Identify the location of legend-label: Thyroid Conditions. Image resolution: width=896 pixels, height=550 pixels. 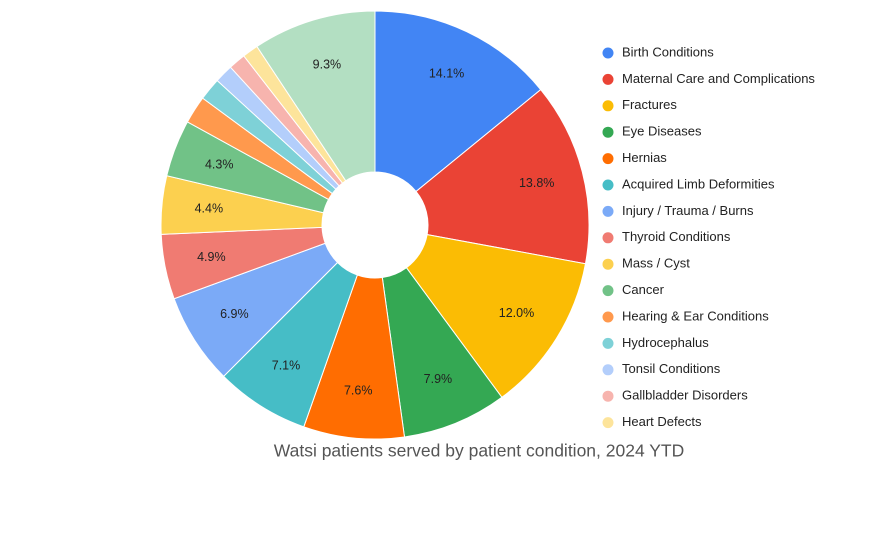
(676, 236).